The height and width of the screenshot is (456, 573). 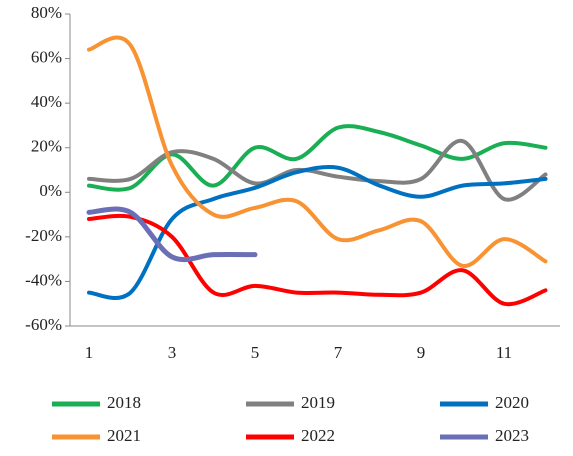 What do you see at coordinates (512, 402) in the screenshot?
I see `legend-label: 2020` at bounding box center [512, 402].